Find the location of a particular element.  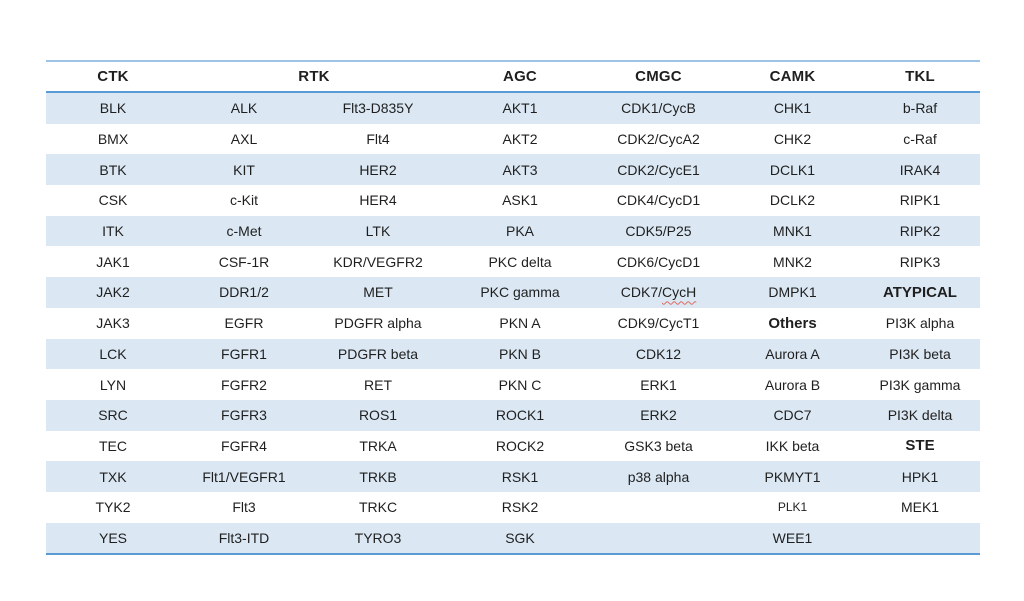

table-cell: ASK1 is located at coordinates (520, 200).